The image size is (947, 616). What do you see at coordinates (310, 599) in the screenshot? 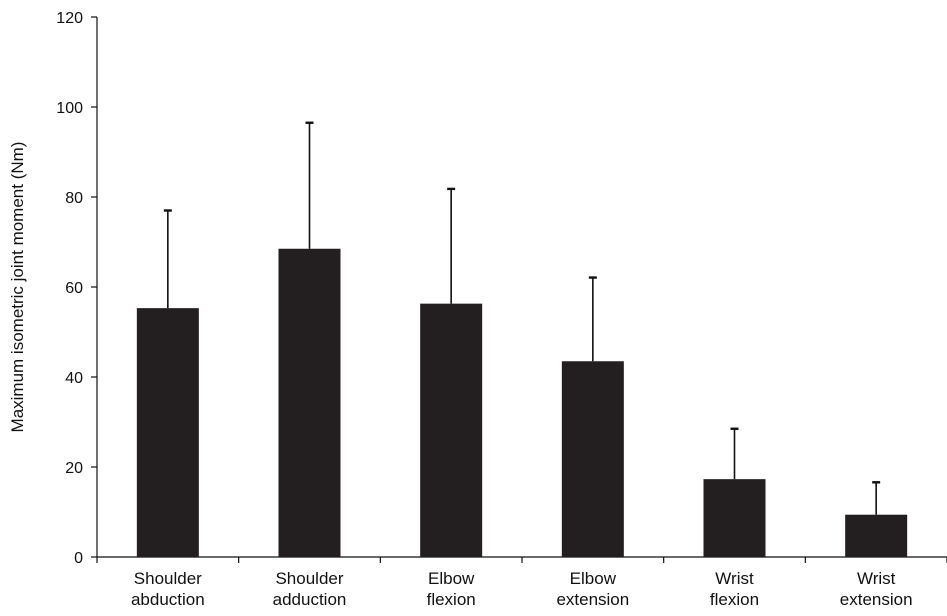
I see `x-category-label: adduction` at bounding box center [310, 599].